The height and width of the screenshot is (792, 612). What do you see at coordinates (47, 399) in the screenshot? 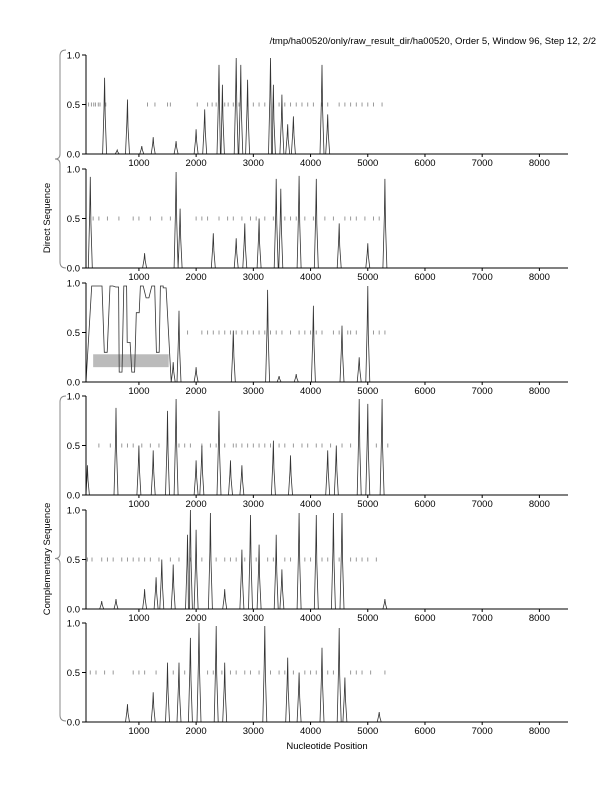
I see `group-labels: Direct Sequence Complementary Sequence` at bounding box center [47, 399].